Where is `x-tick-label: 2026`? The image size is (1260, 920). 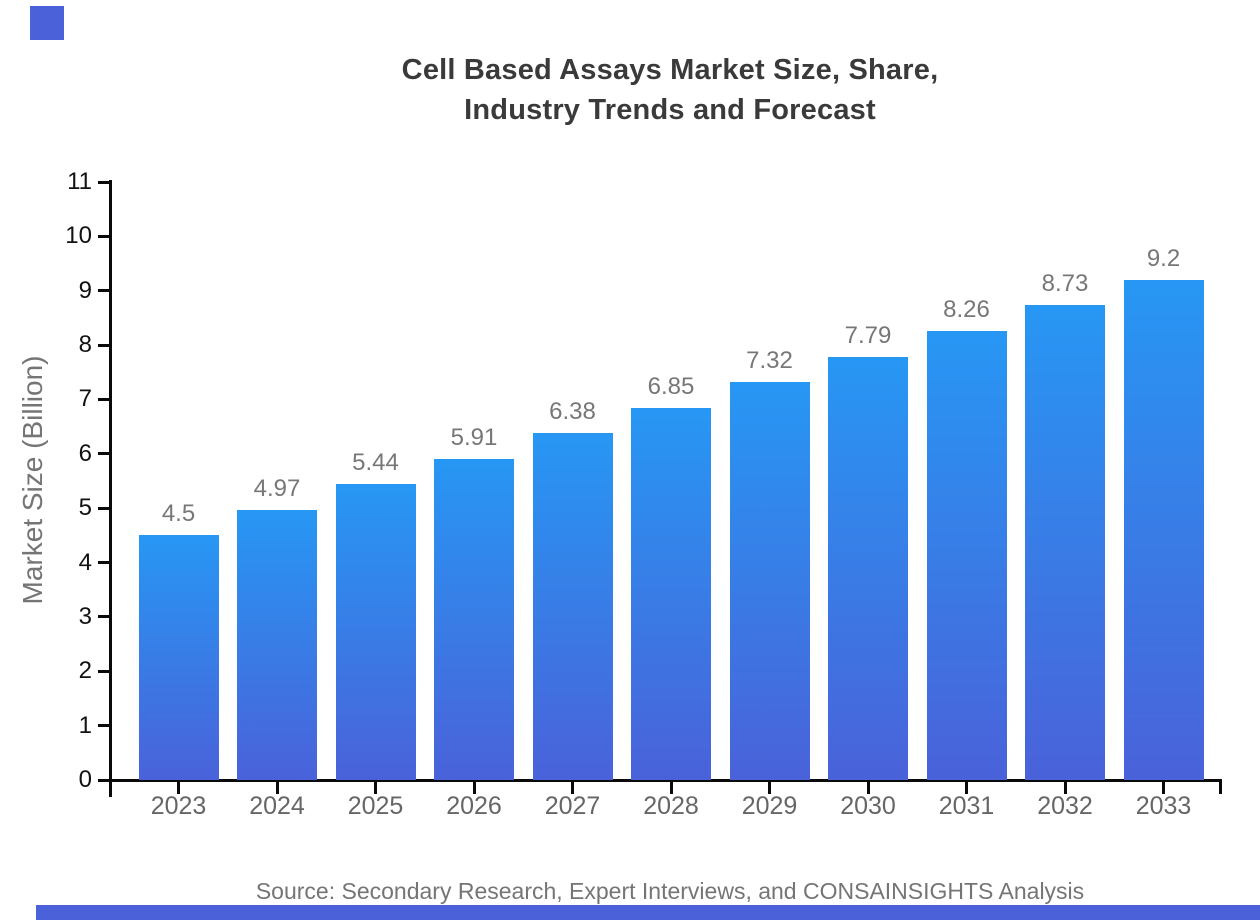 x-tick-label: 2026 is located at coordinates (474, 806).